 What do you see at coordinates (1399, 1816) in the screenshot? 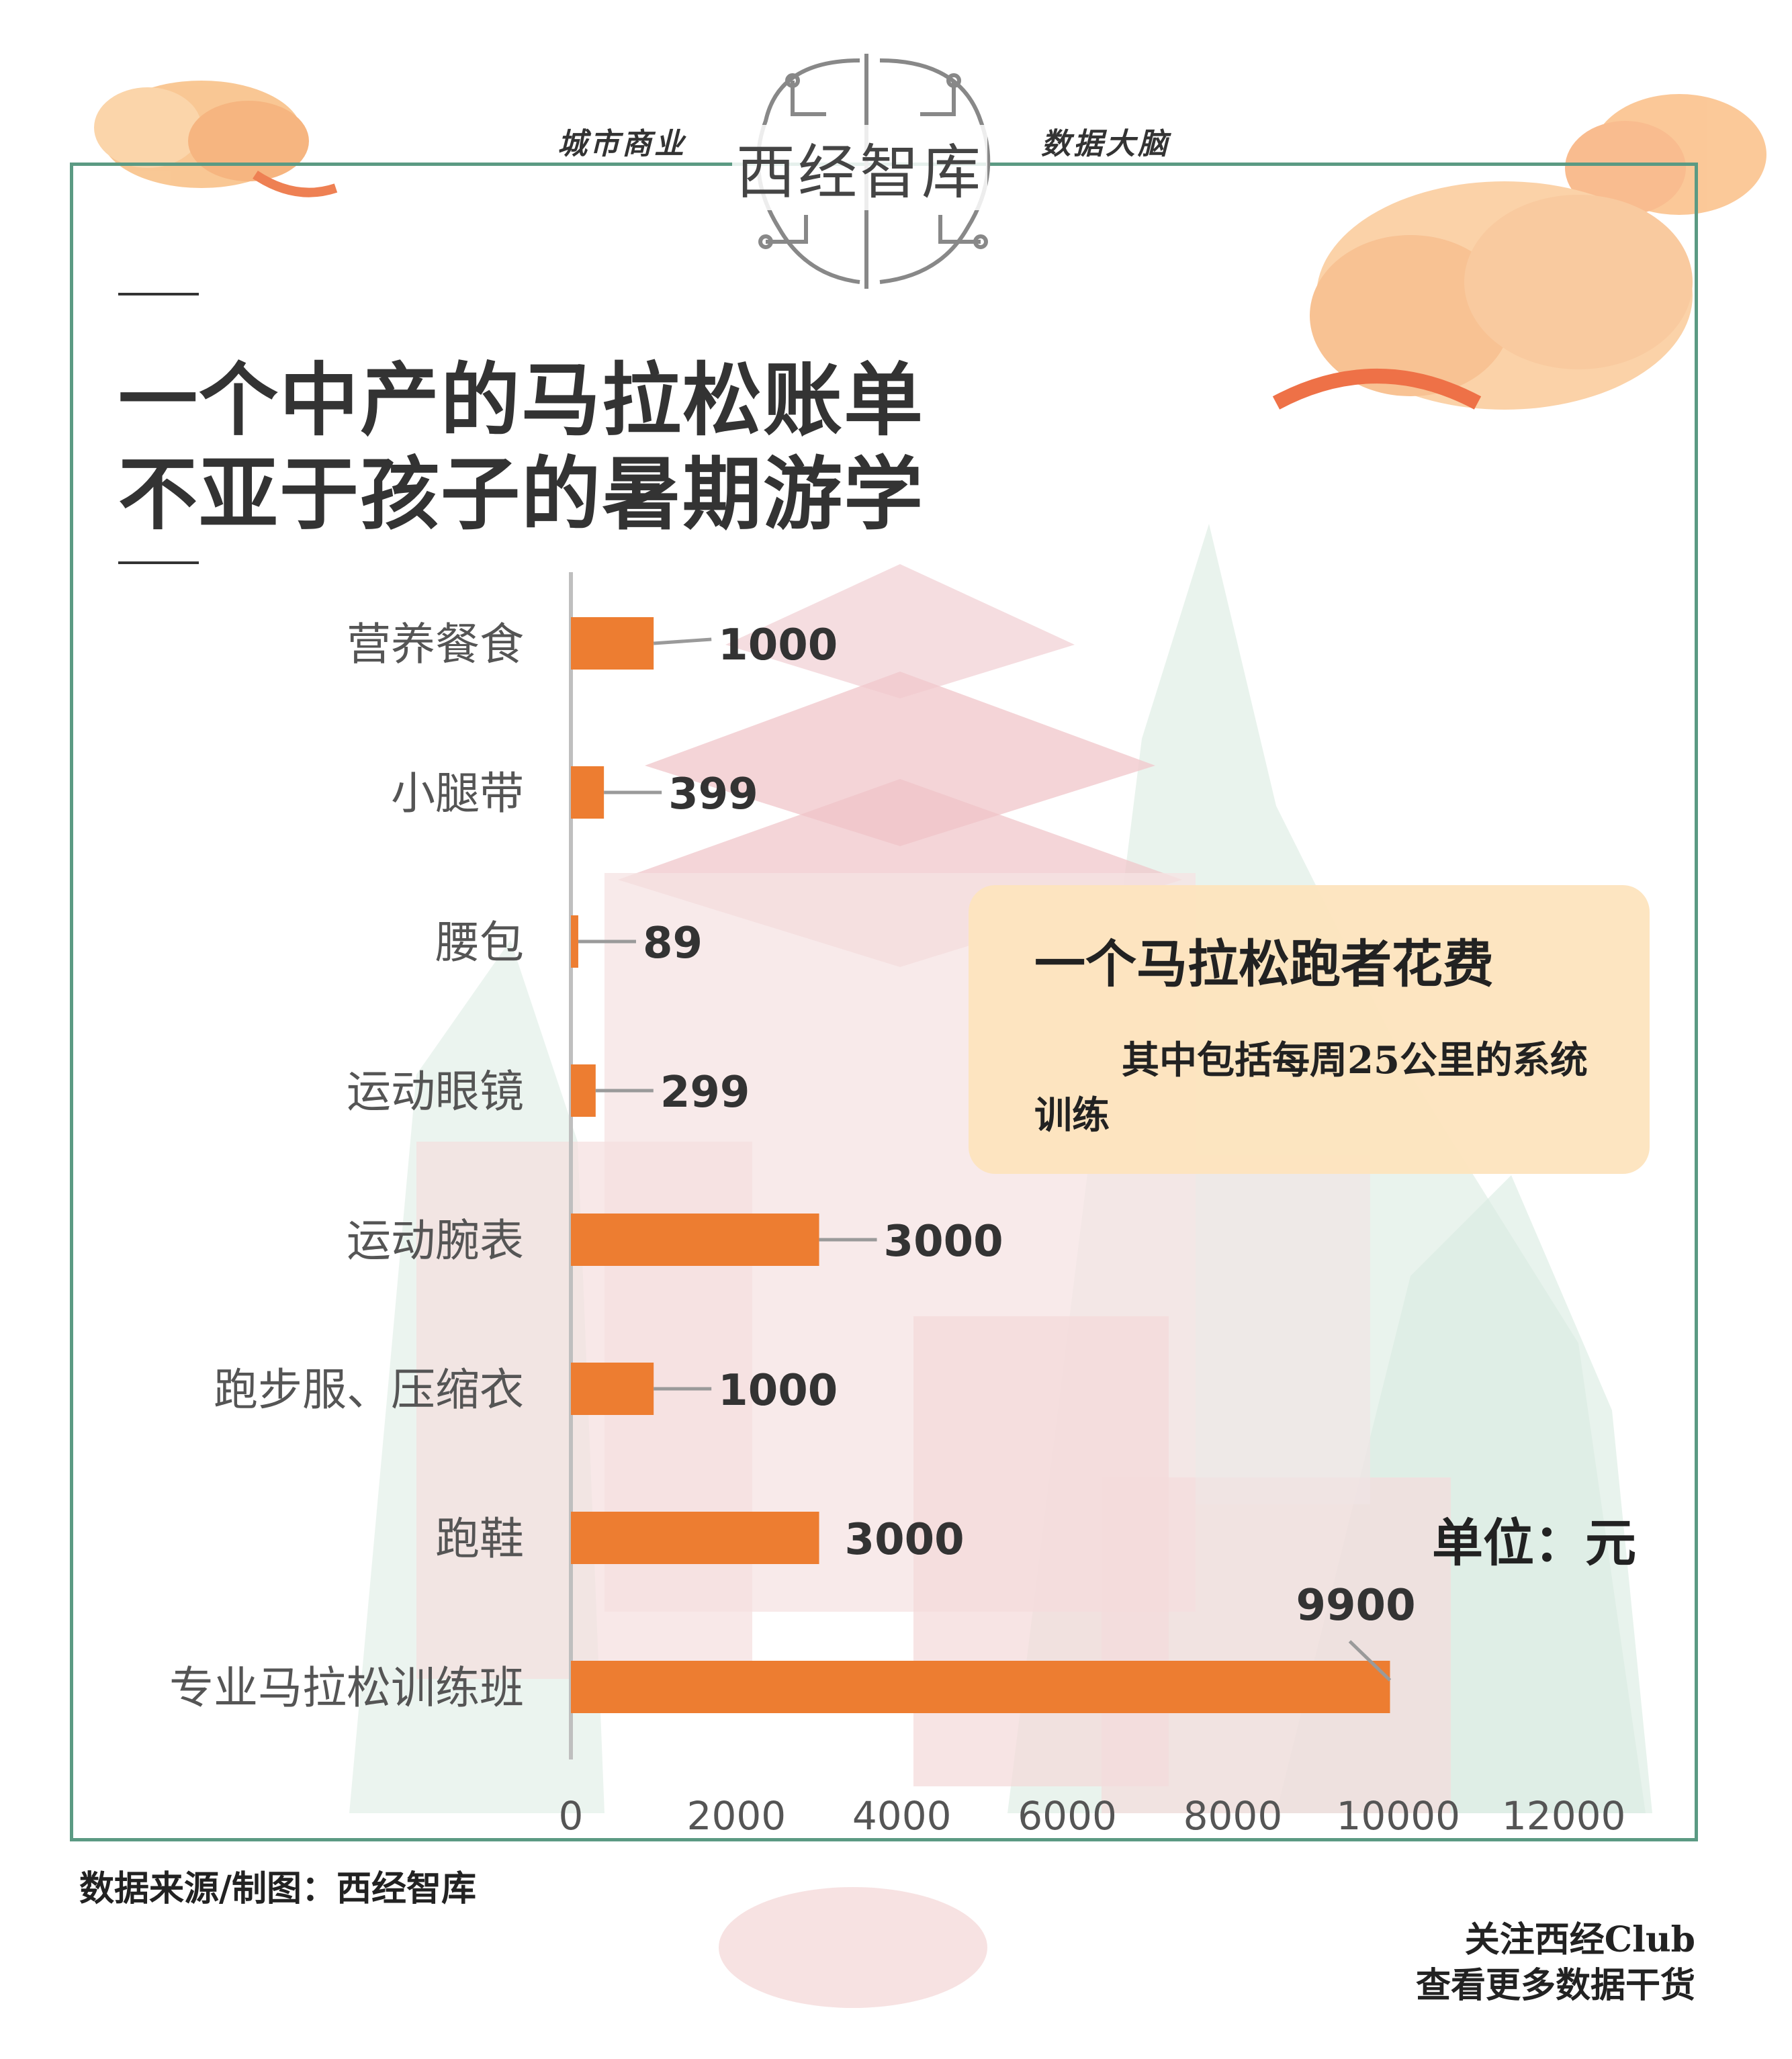
I see `x-tick-label: 10000` at bounding box center [1399, 1816].